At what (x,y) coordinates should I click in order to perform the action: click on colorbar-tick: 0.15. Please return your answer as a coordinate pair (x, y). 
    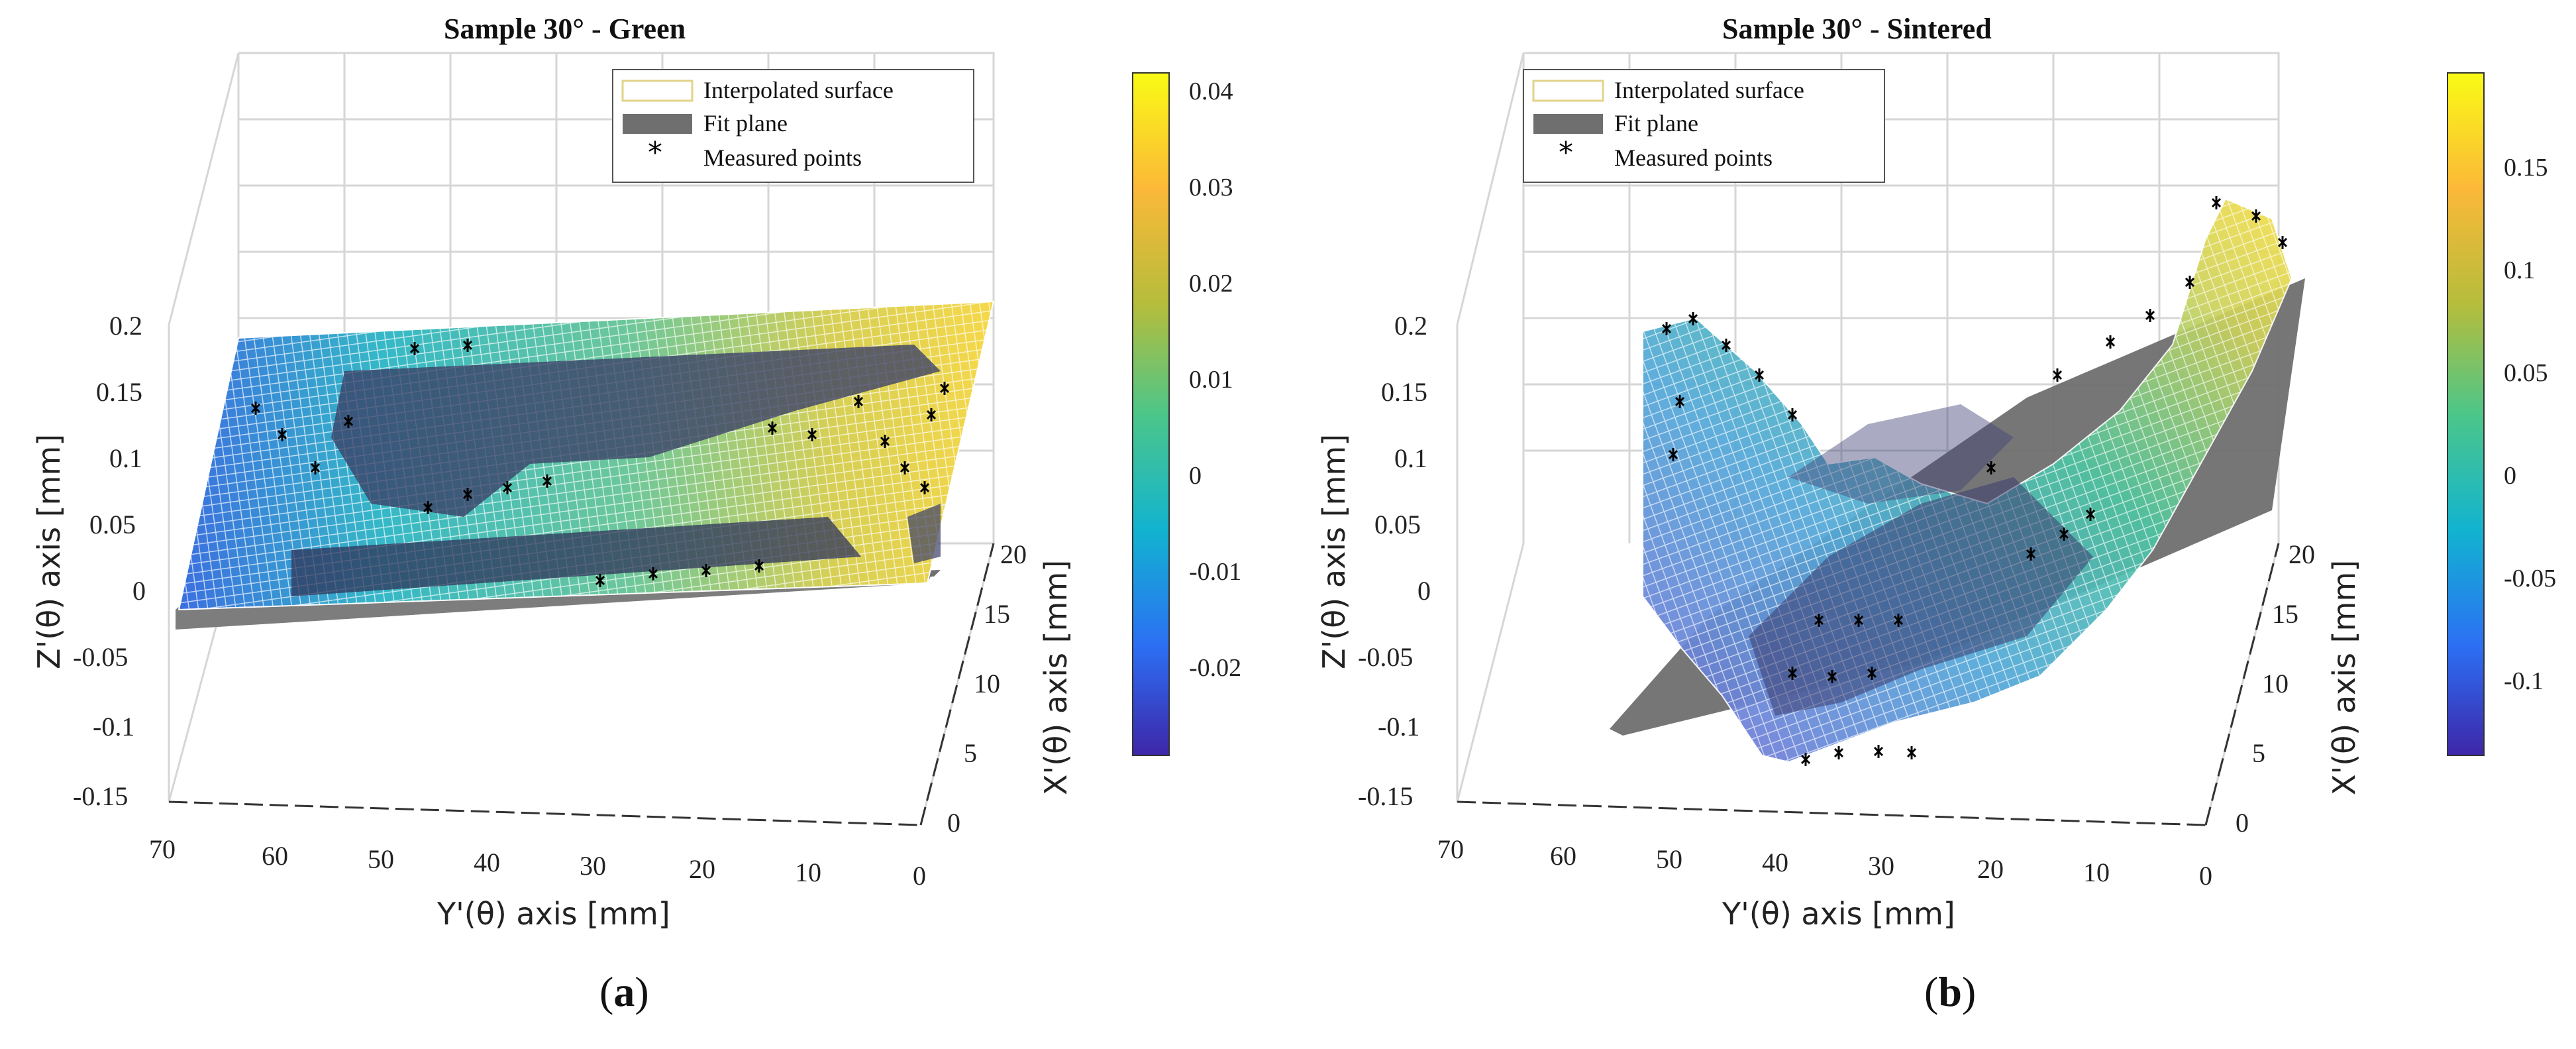
    Looking at the image, I should click on (2526, 168).